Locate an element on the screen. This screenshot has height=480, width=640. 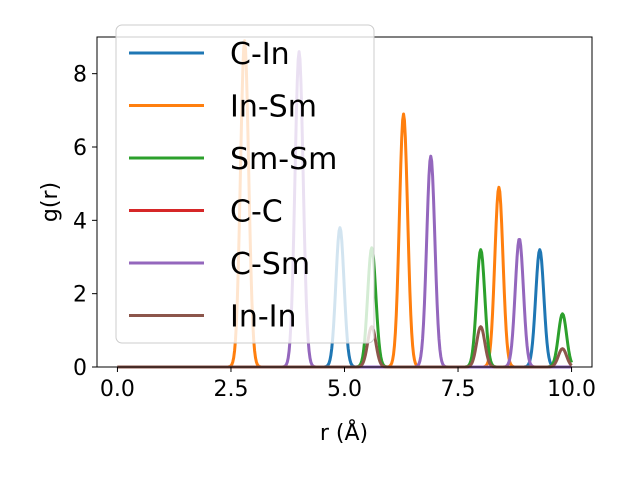
x-axis-label: r (Å) is located at coordinates (344, 432).